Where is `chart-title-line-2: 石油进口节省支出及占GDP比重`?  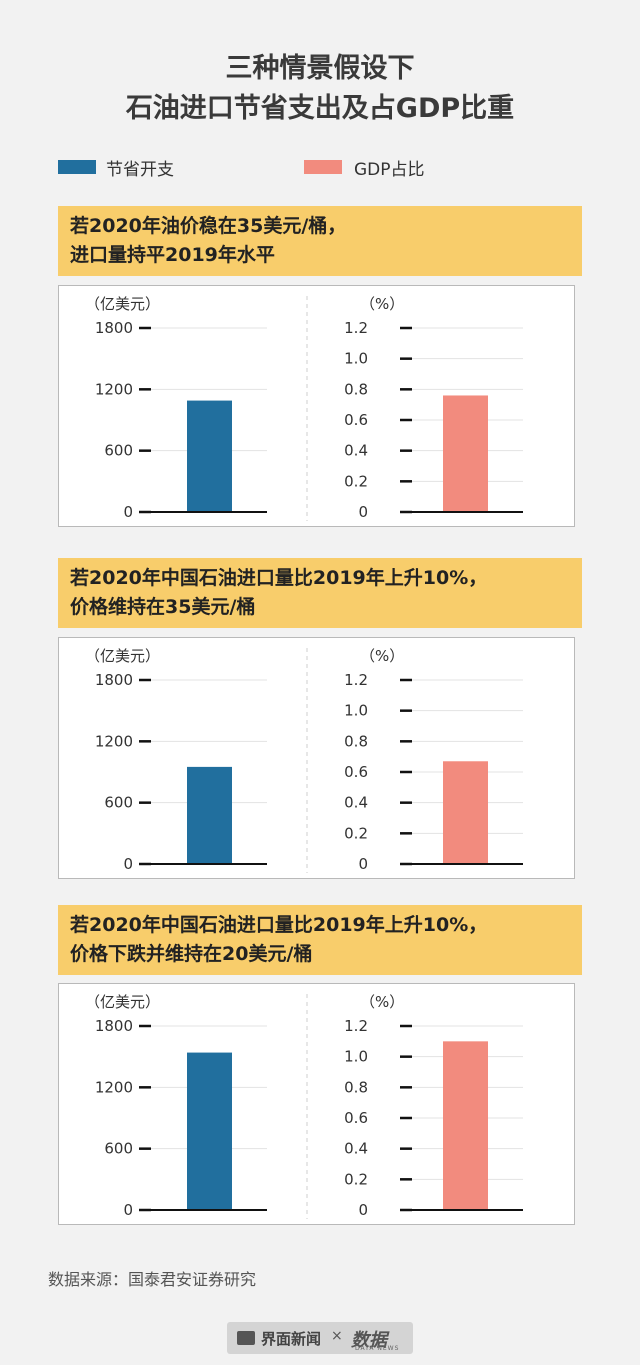 chart-title-line-2: 石油进口节省支出及占GDP比重 is located at coordinates (320, 108).